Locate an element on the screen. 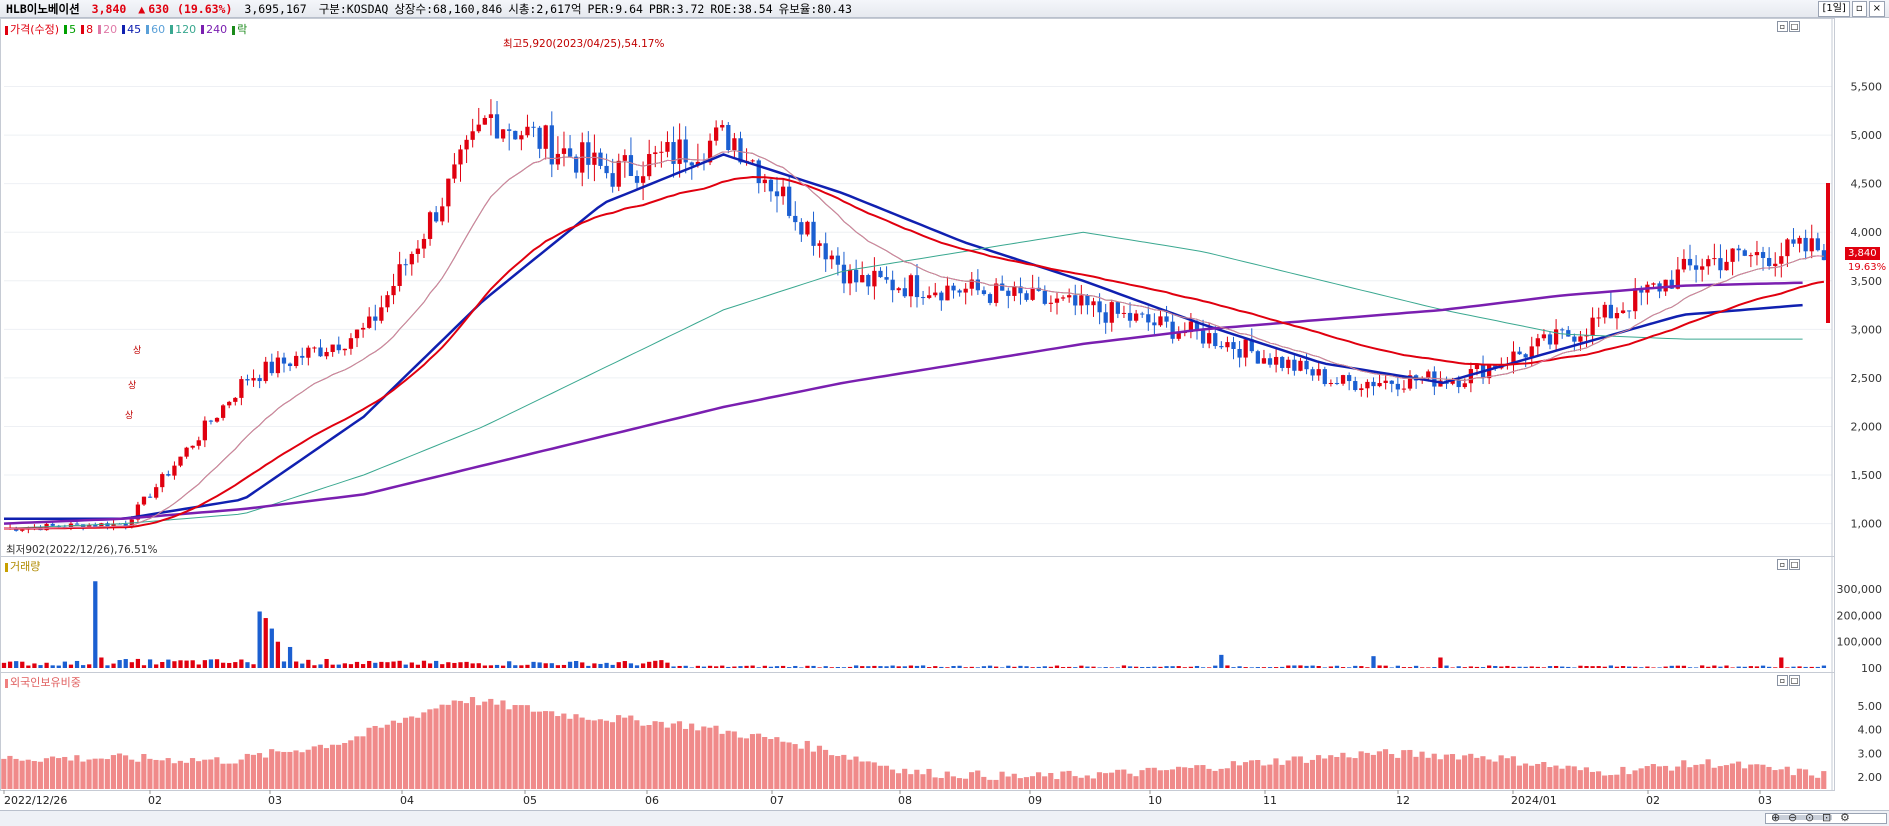 Image resolution: width=1889 pixels, height=826 pixels. legend-label: 가격(수정) is located at coordinates (35, 29).